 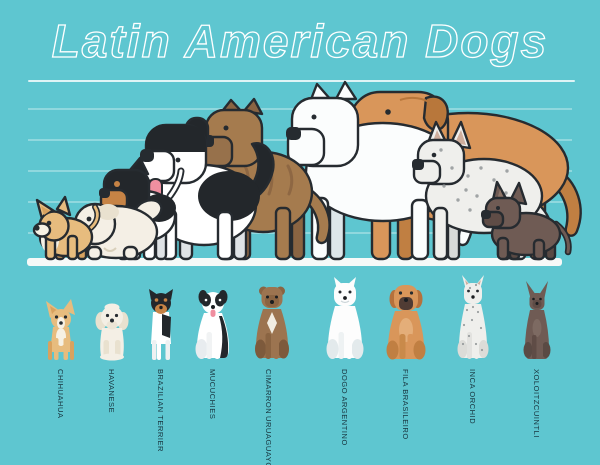 What do you see at coordinates (66, 228) in the screenshot?
I see `side-dog-chihuahua` at bounding box center [66, 228].